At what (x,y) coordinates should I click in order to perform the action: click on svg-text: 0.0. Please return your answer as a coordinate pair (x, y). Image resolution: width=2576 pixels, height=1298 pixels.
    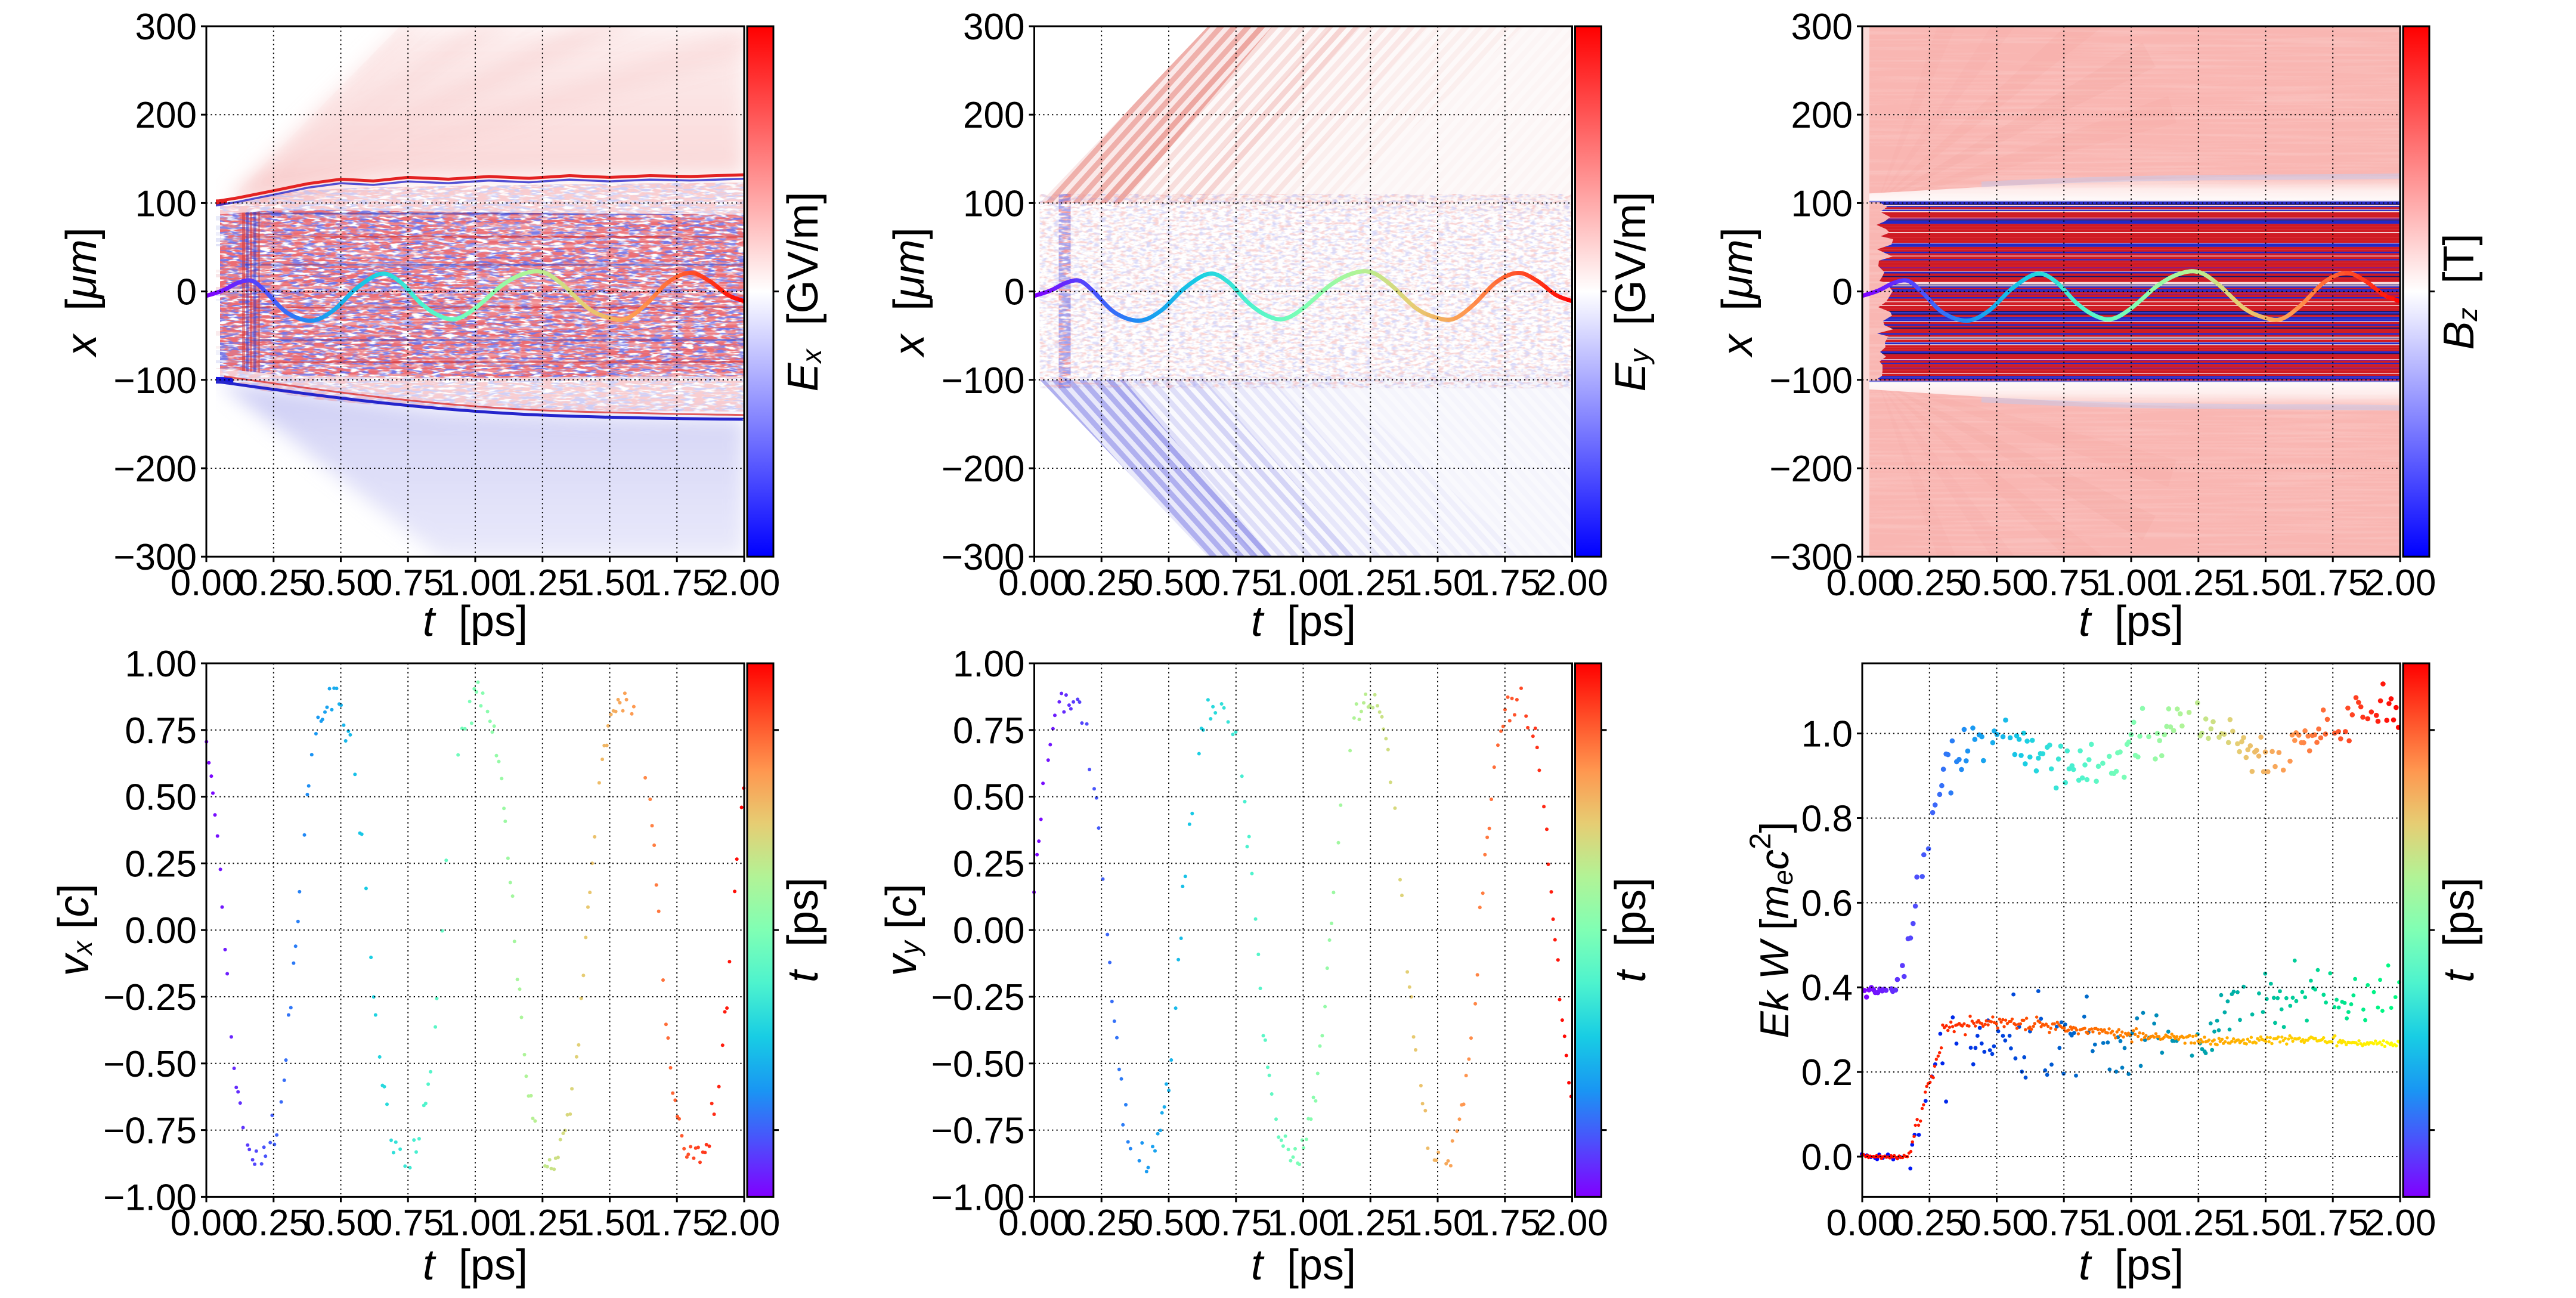
    Looking at the image, I should click on (1827, 1157).